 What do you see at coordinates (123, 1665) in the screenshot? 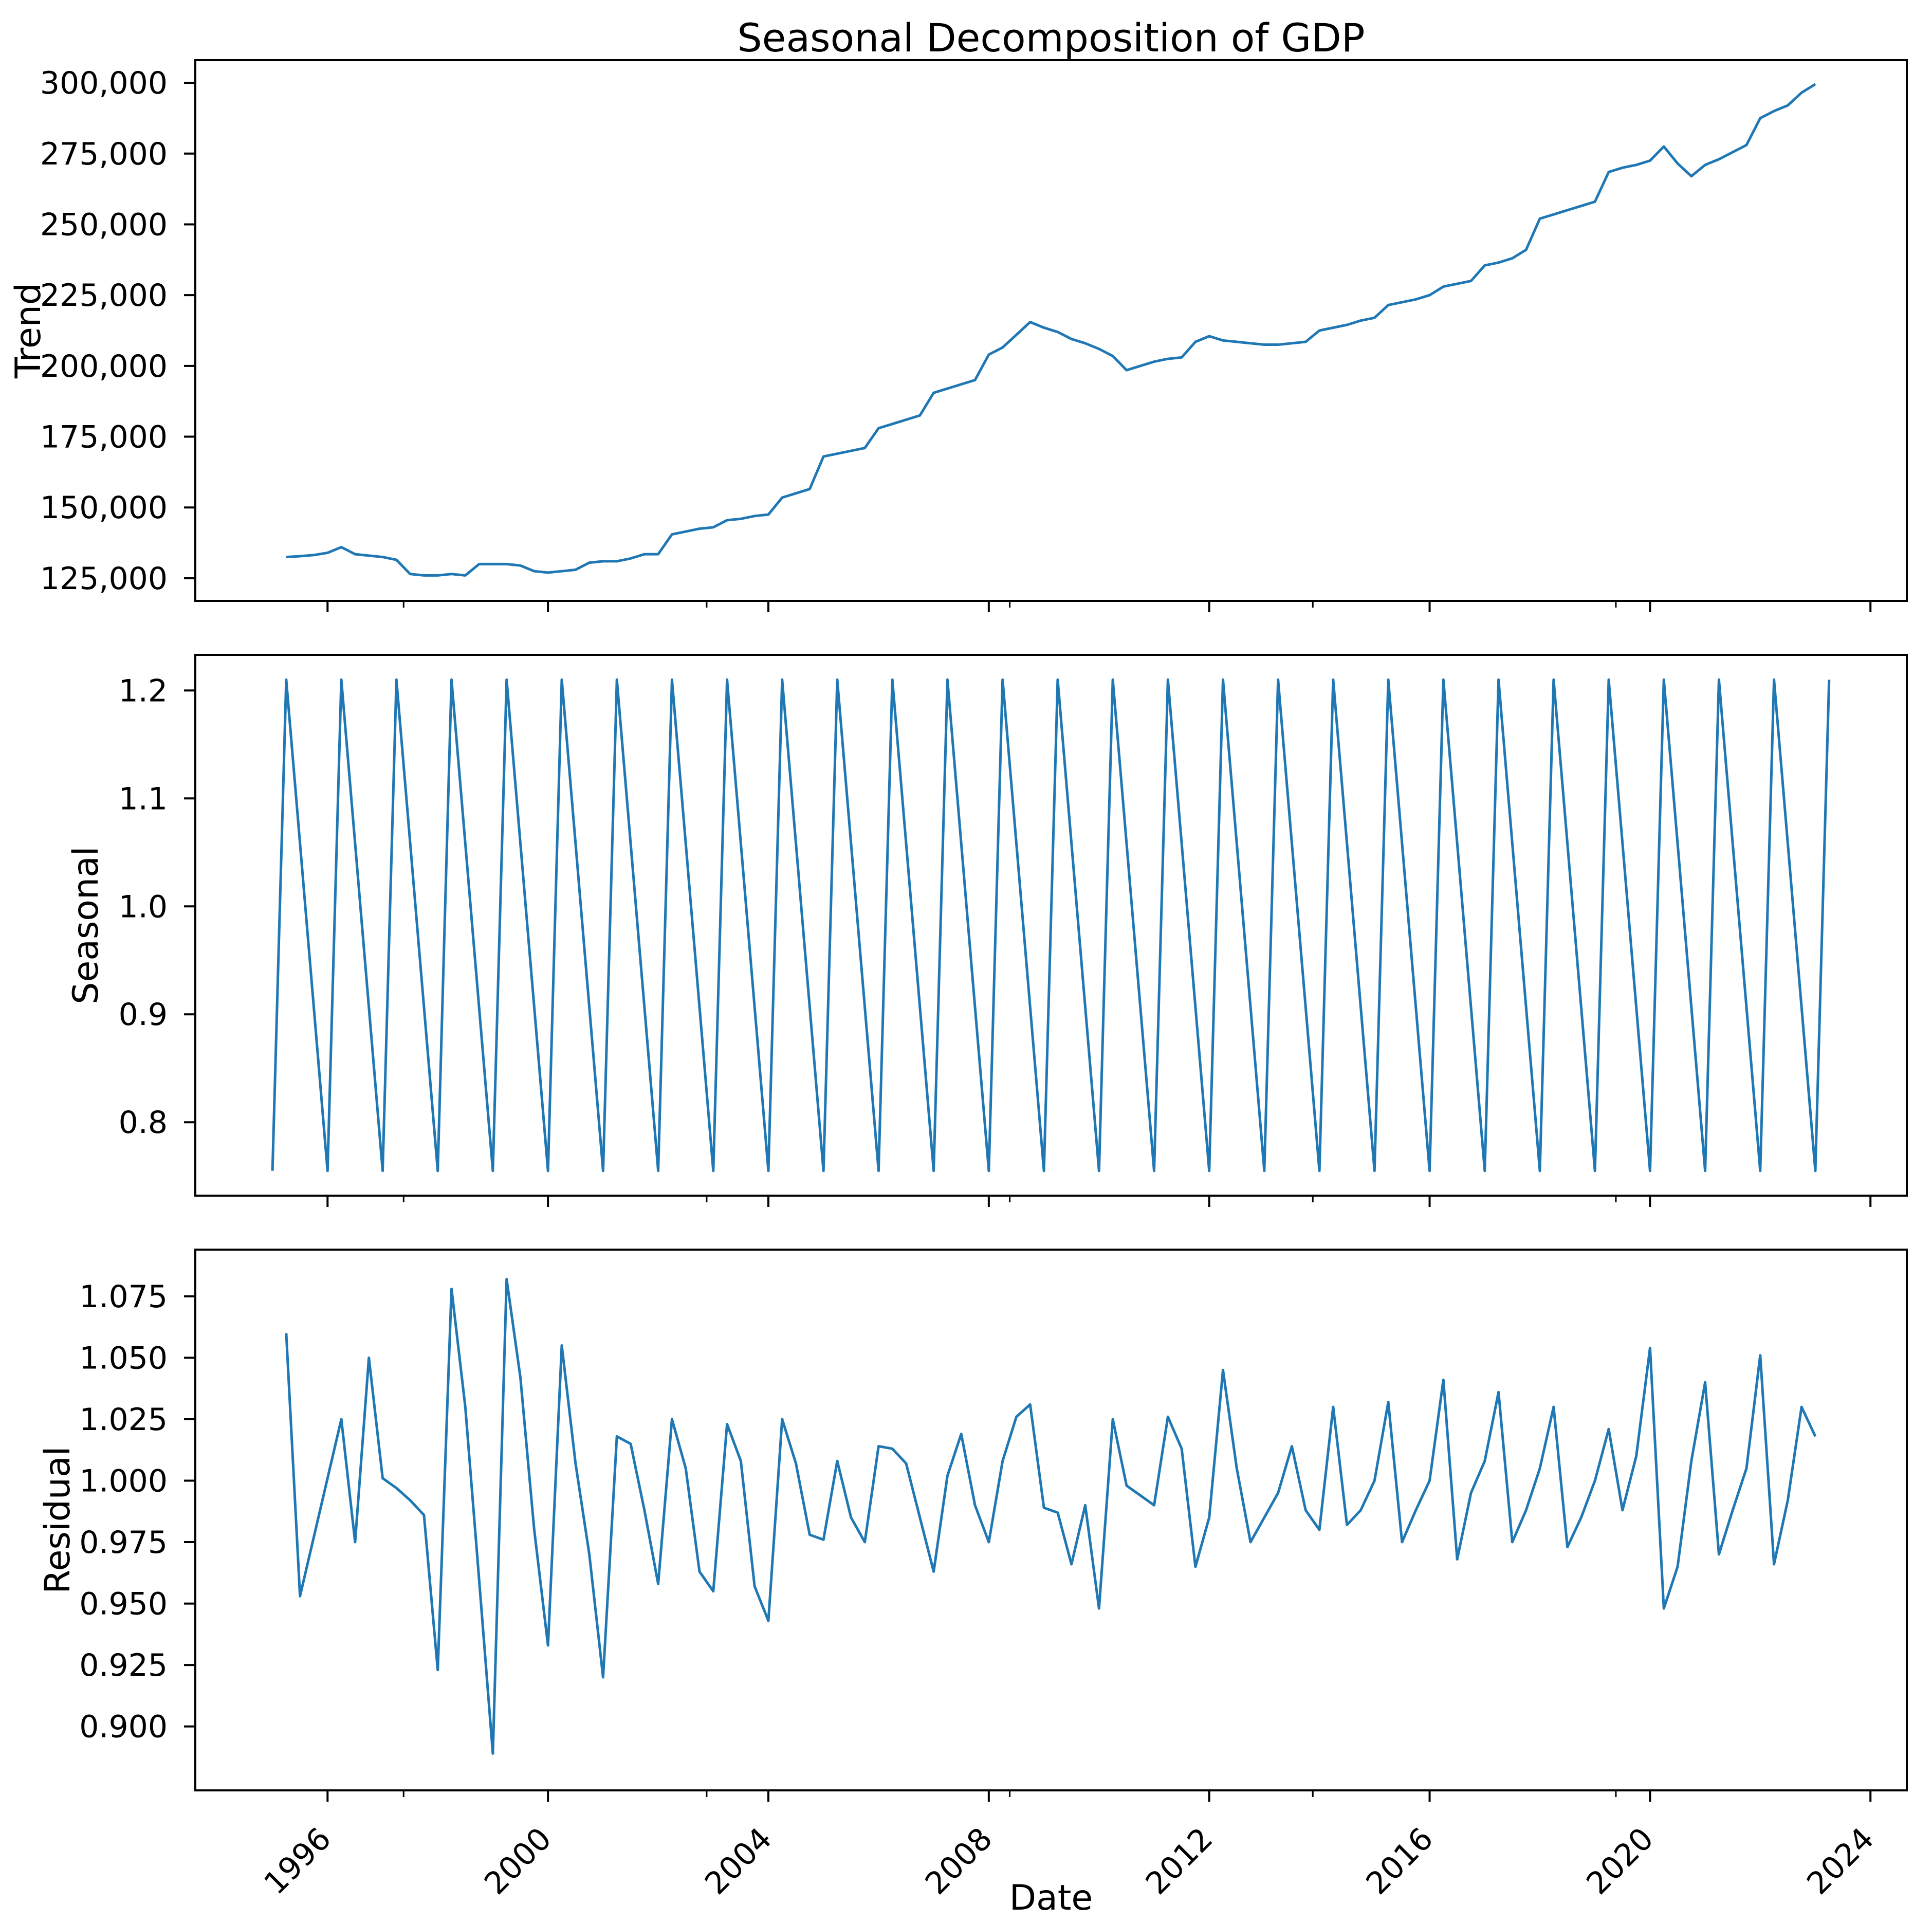
I see `y-tick-label: 0.925` at bounding box center [123, 1665].